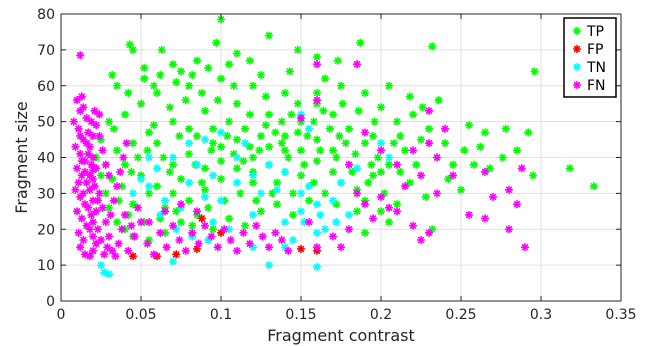 This screenshot has height=347, width=651. Describe the element at coordinates (46, 51) in the screenshot. I see `y-tick-label: 70` at that location.